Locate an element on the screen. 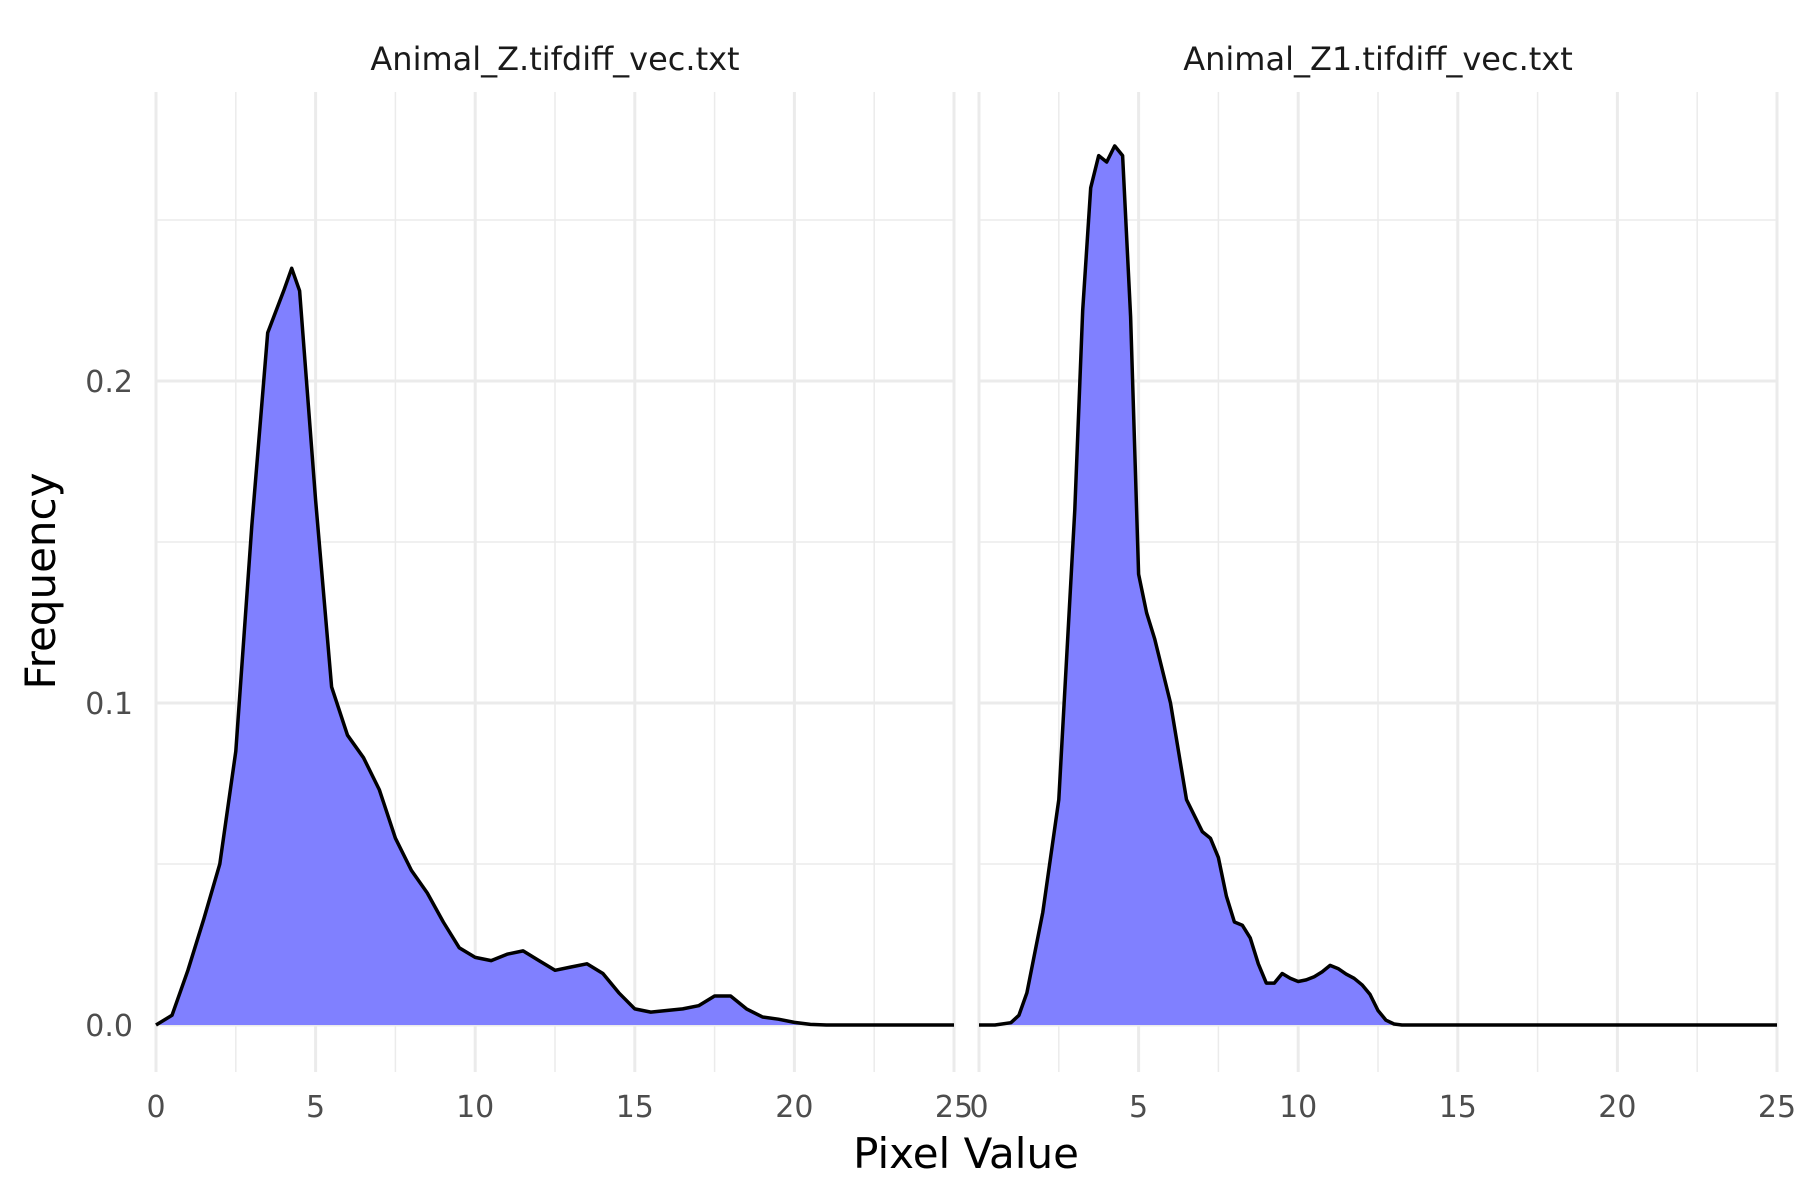 The height and width of the screenshot is (1200, 1800). y-tick-label: 0.1 is located at coordinates (109, 704).